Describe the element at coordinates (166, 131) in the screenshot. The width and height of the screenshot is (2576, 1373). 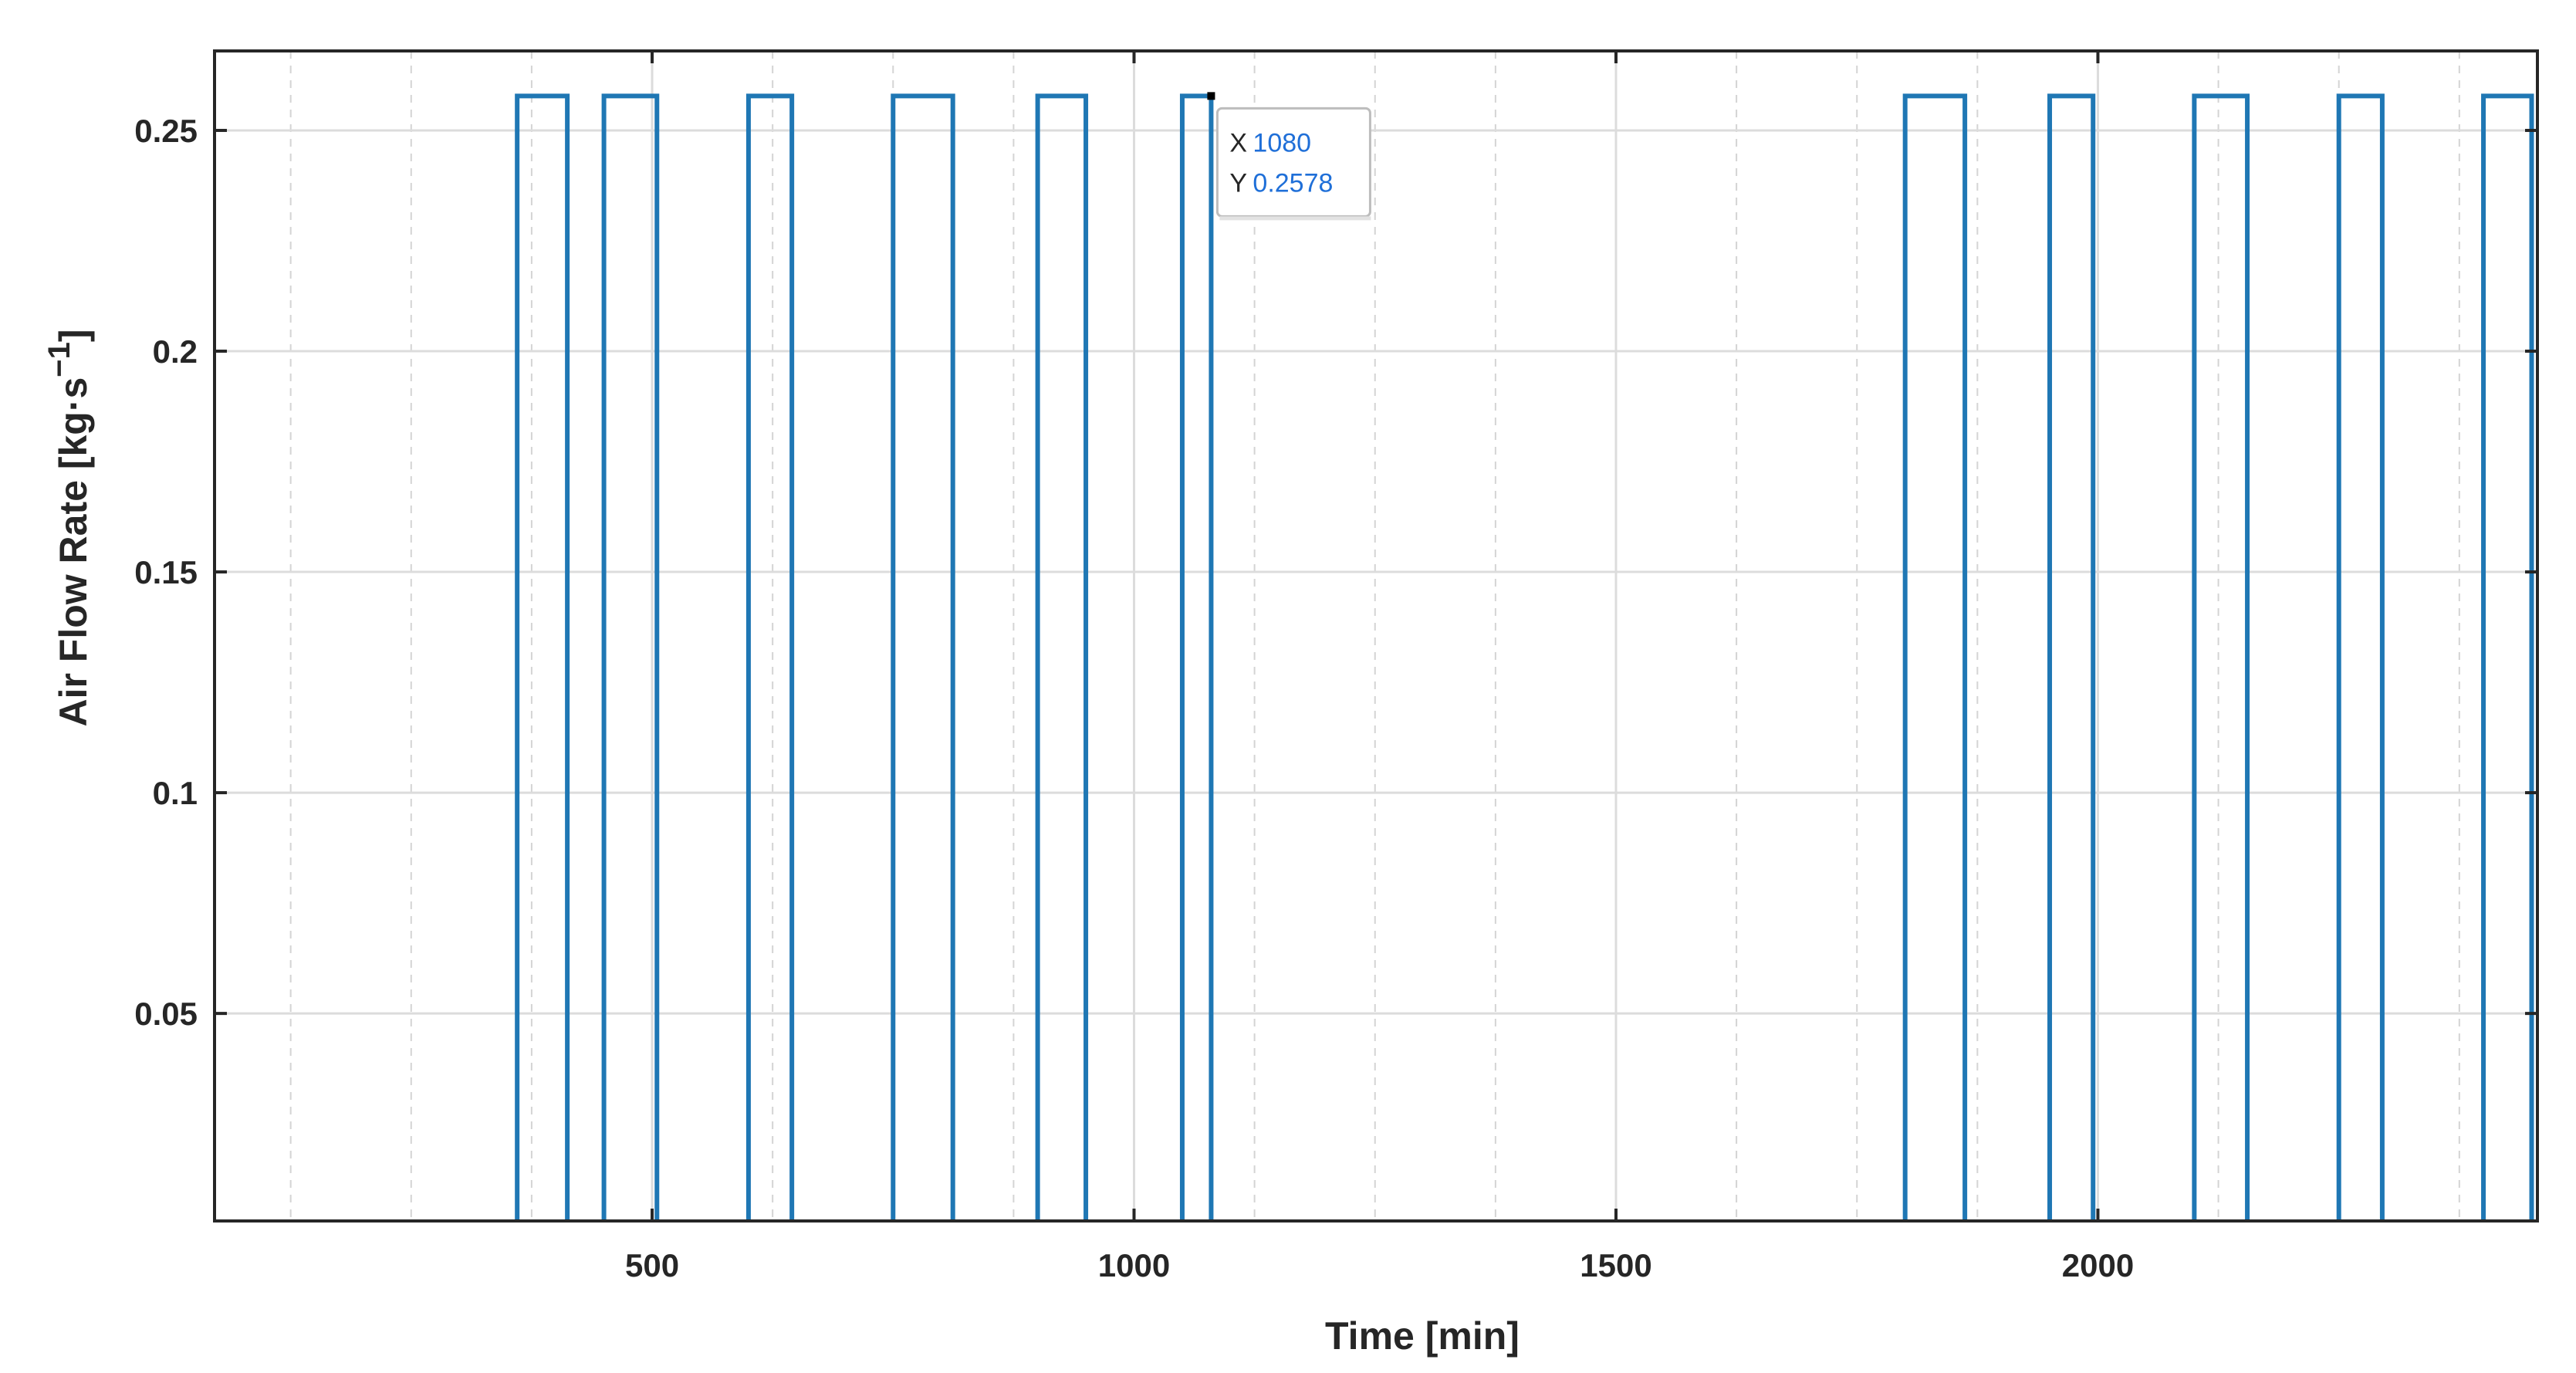
I see `y-tick-label: 0.25` at that location.